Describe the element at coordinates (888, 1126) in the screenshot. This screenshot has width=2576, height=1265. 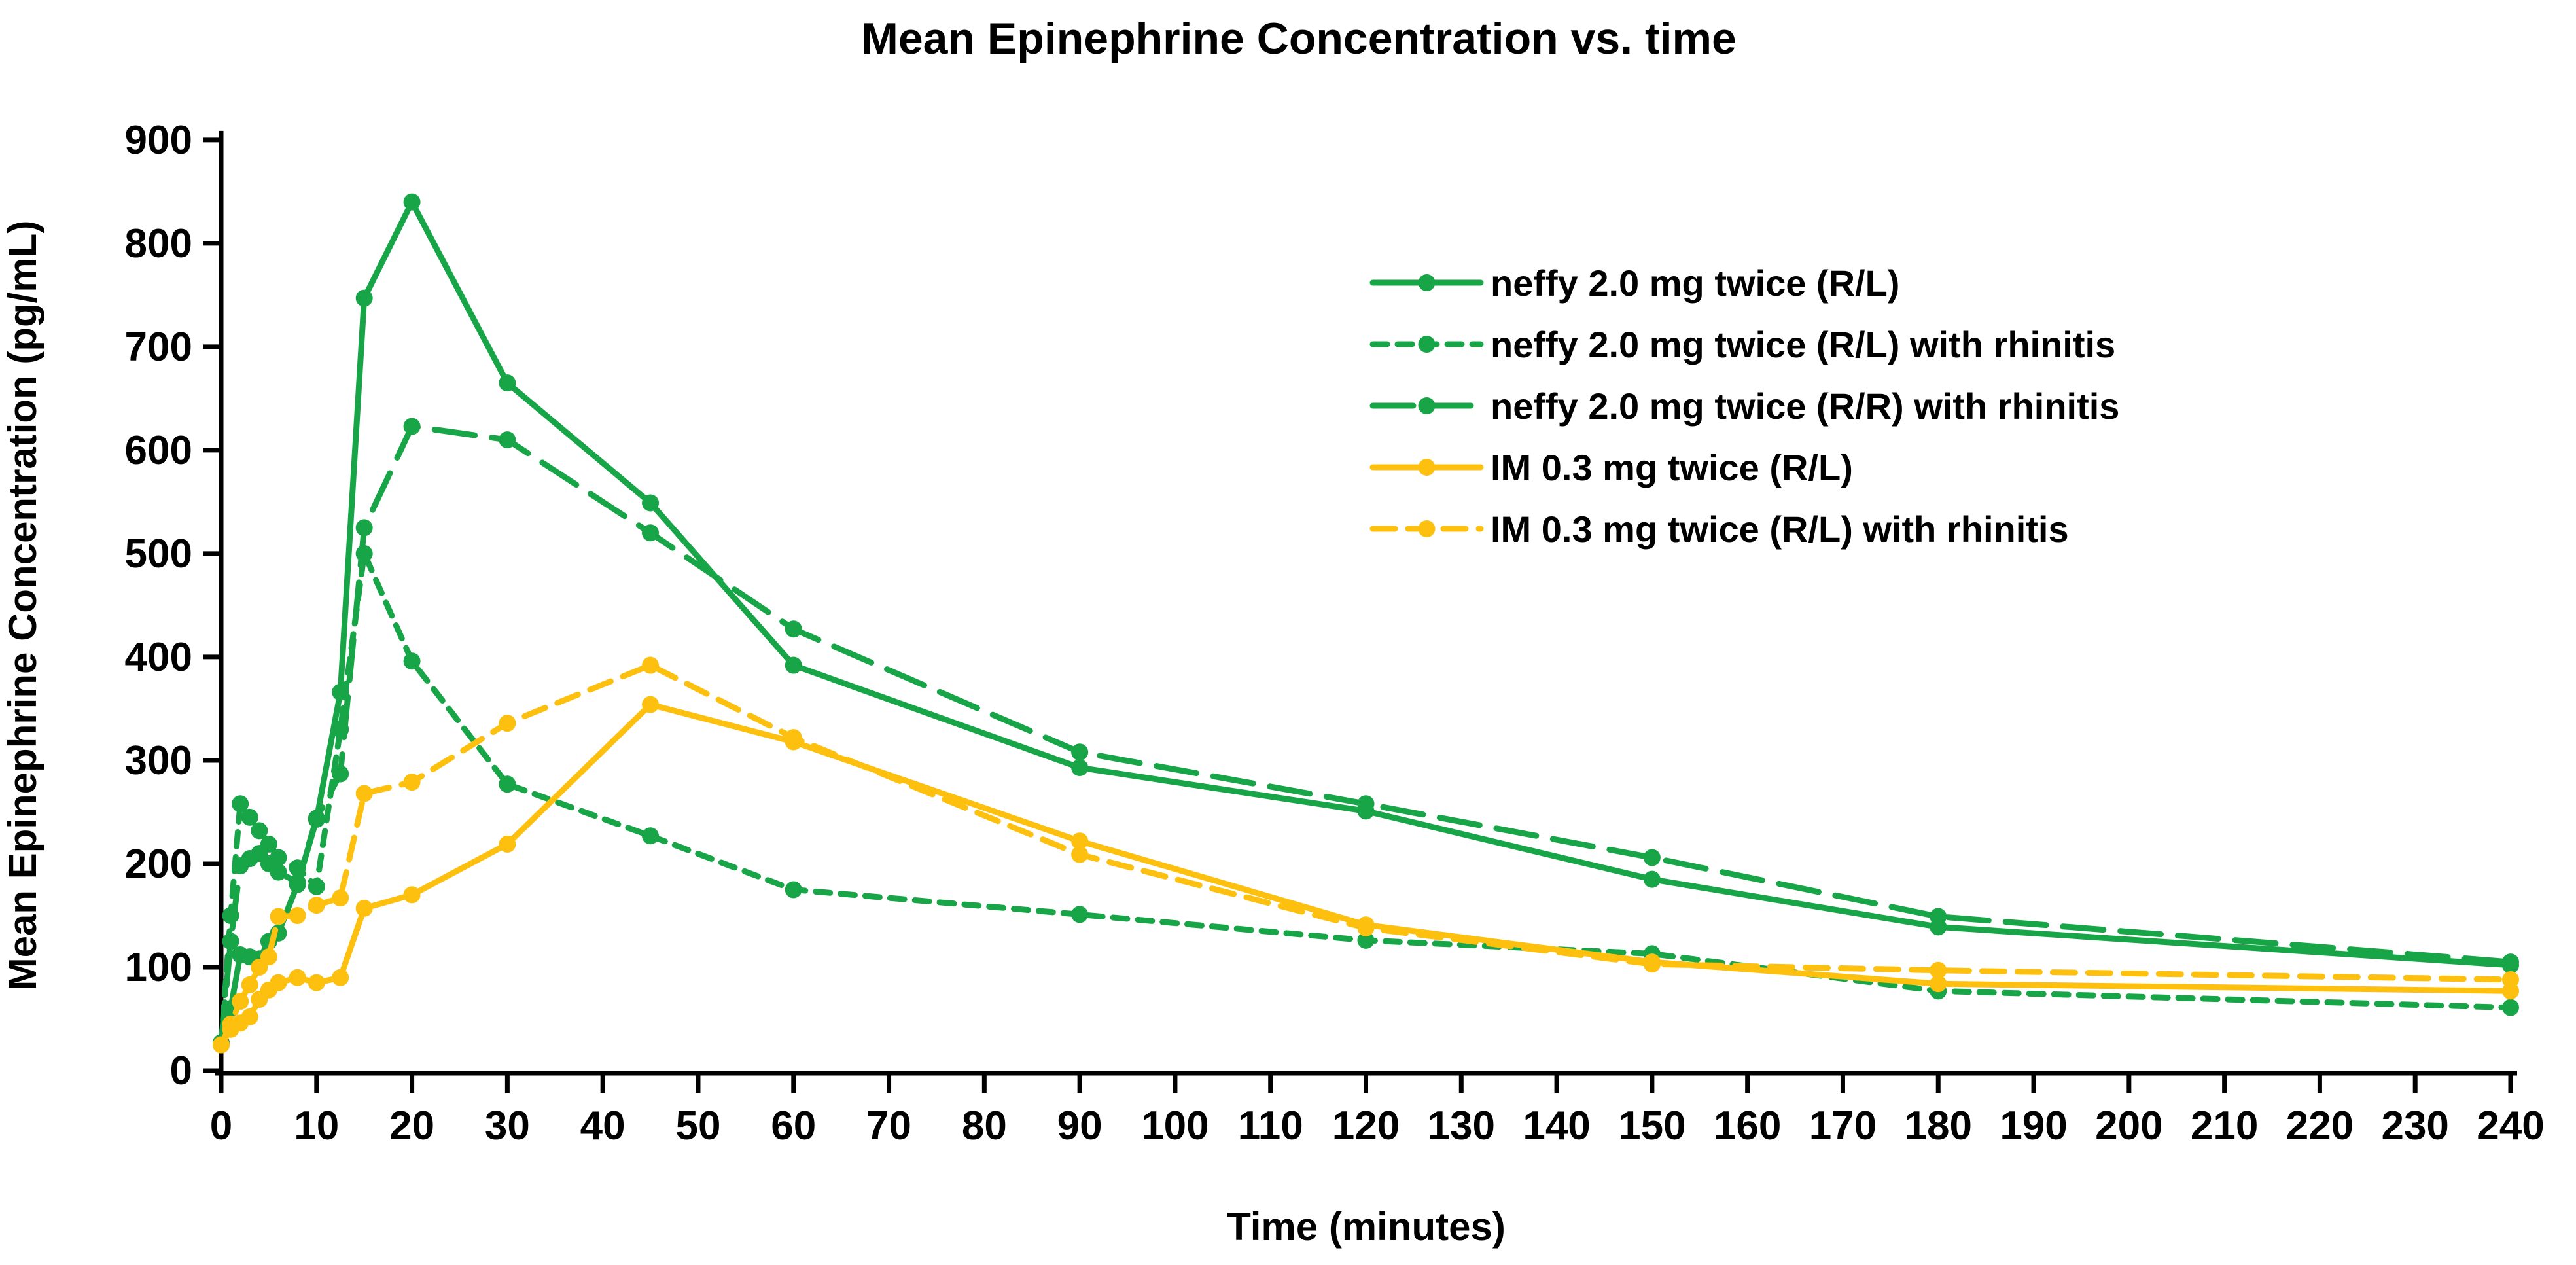
I see `x-tick-label: 70` at that location.